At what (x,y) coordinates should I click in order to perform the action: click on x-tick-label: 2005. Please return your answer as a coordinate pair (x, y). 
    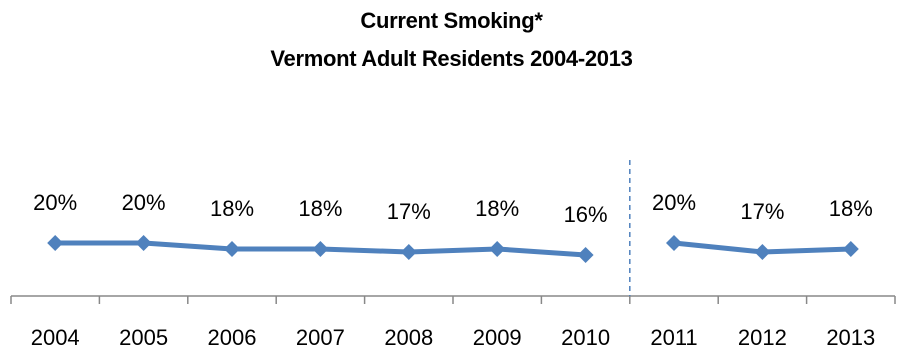
    Looking at the image, I should click on (143, 337).